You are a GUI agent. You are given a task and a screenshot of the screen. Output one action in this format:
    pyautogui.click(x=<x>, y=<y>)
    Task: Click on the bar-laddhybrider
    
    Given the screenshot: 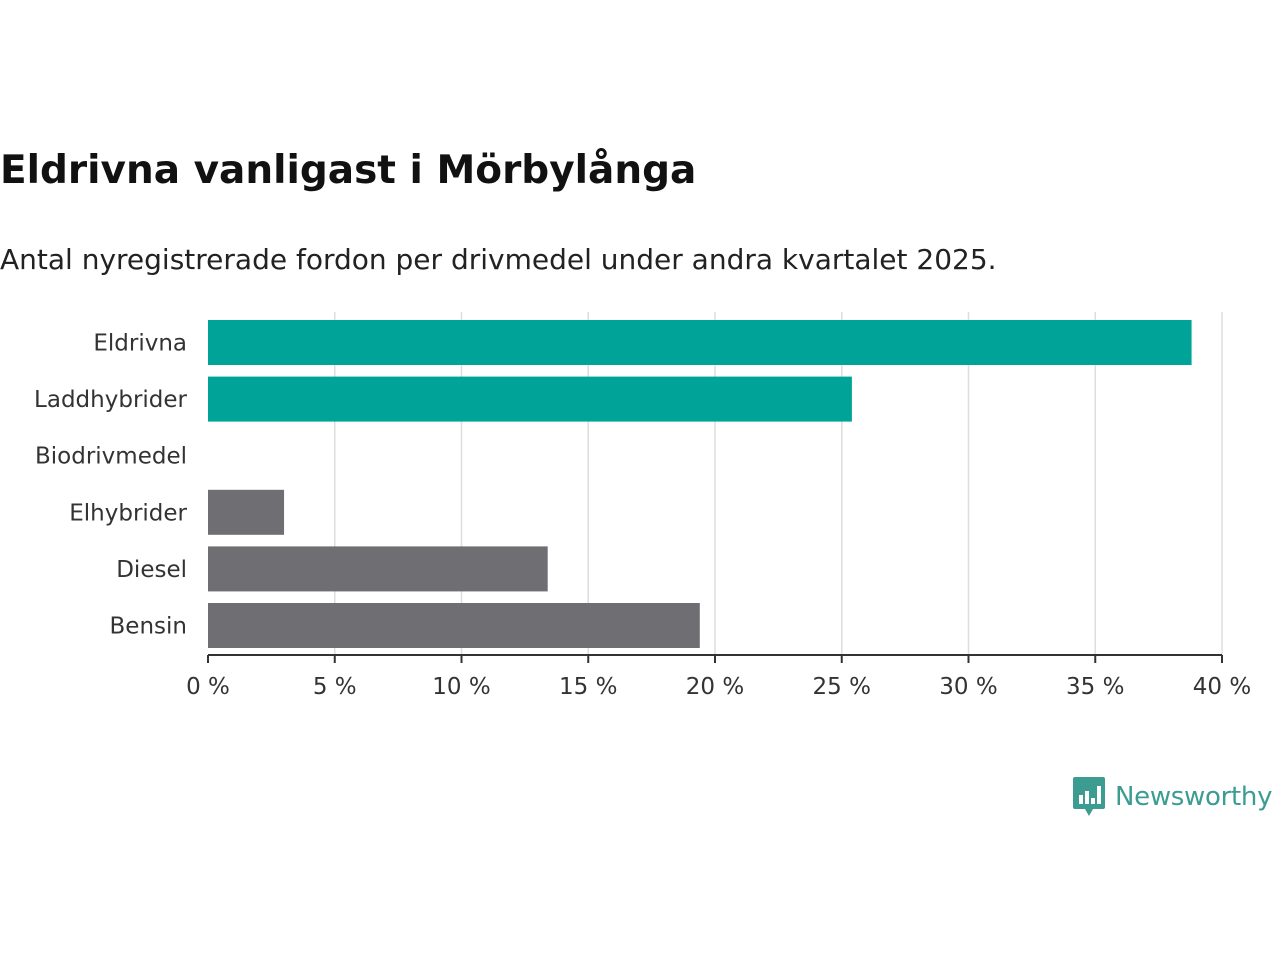 What is the action you would take?
    pyautogui.click(x=530, y=399)
    